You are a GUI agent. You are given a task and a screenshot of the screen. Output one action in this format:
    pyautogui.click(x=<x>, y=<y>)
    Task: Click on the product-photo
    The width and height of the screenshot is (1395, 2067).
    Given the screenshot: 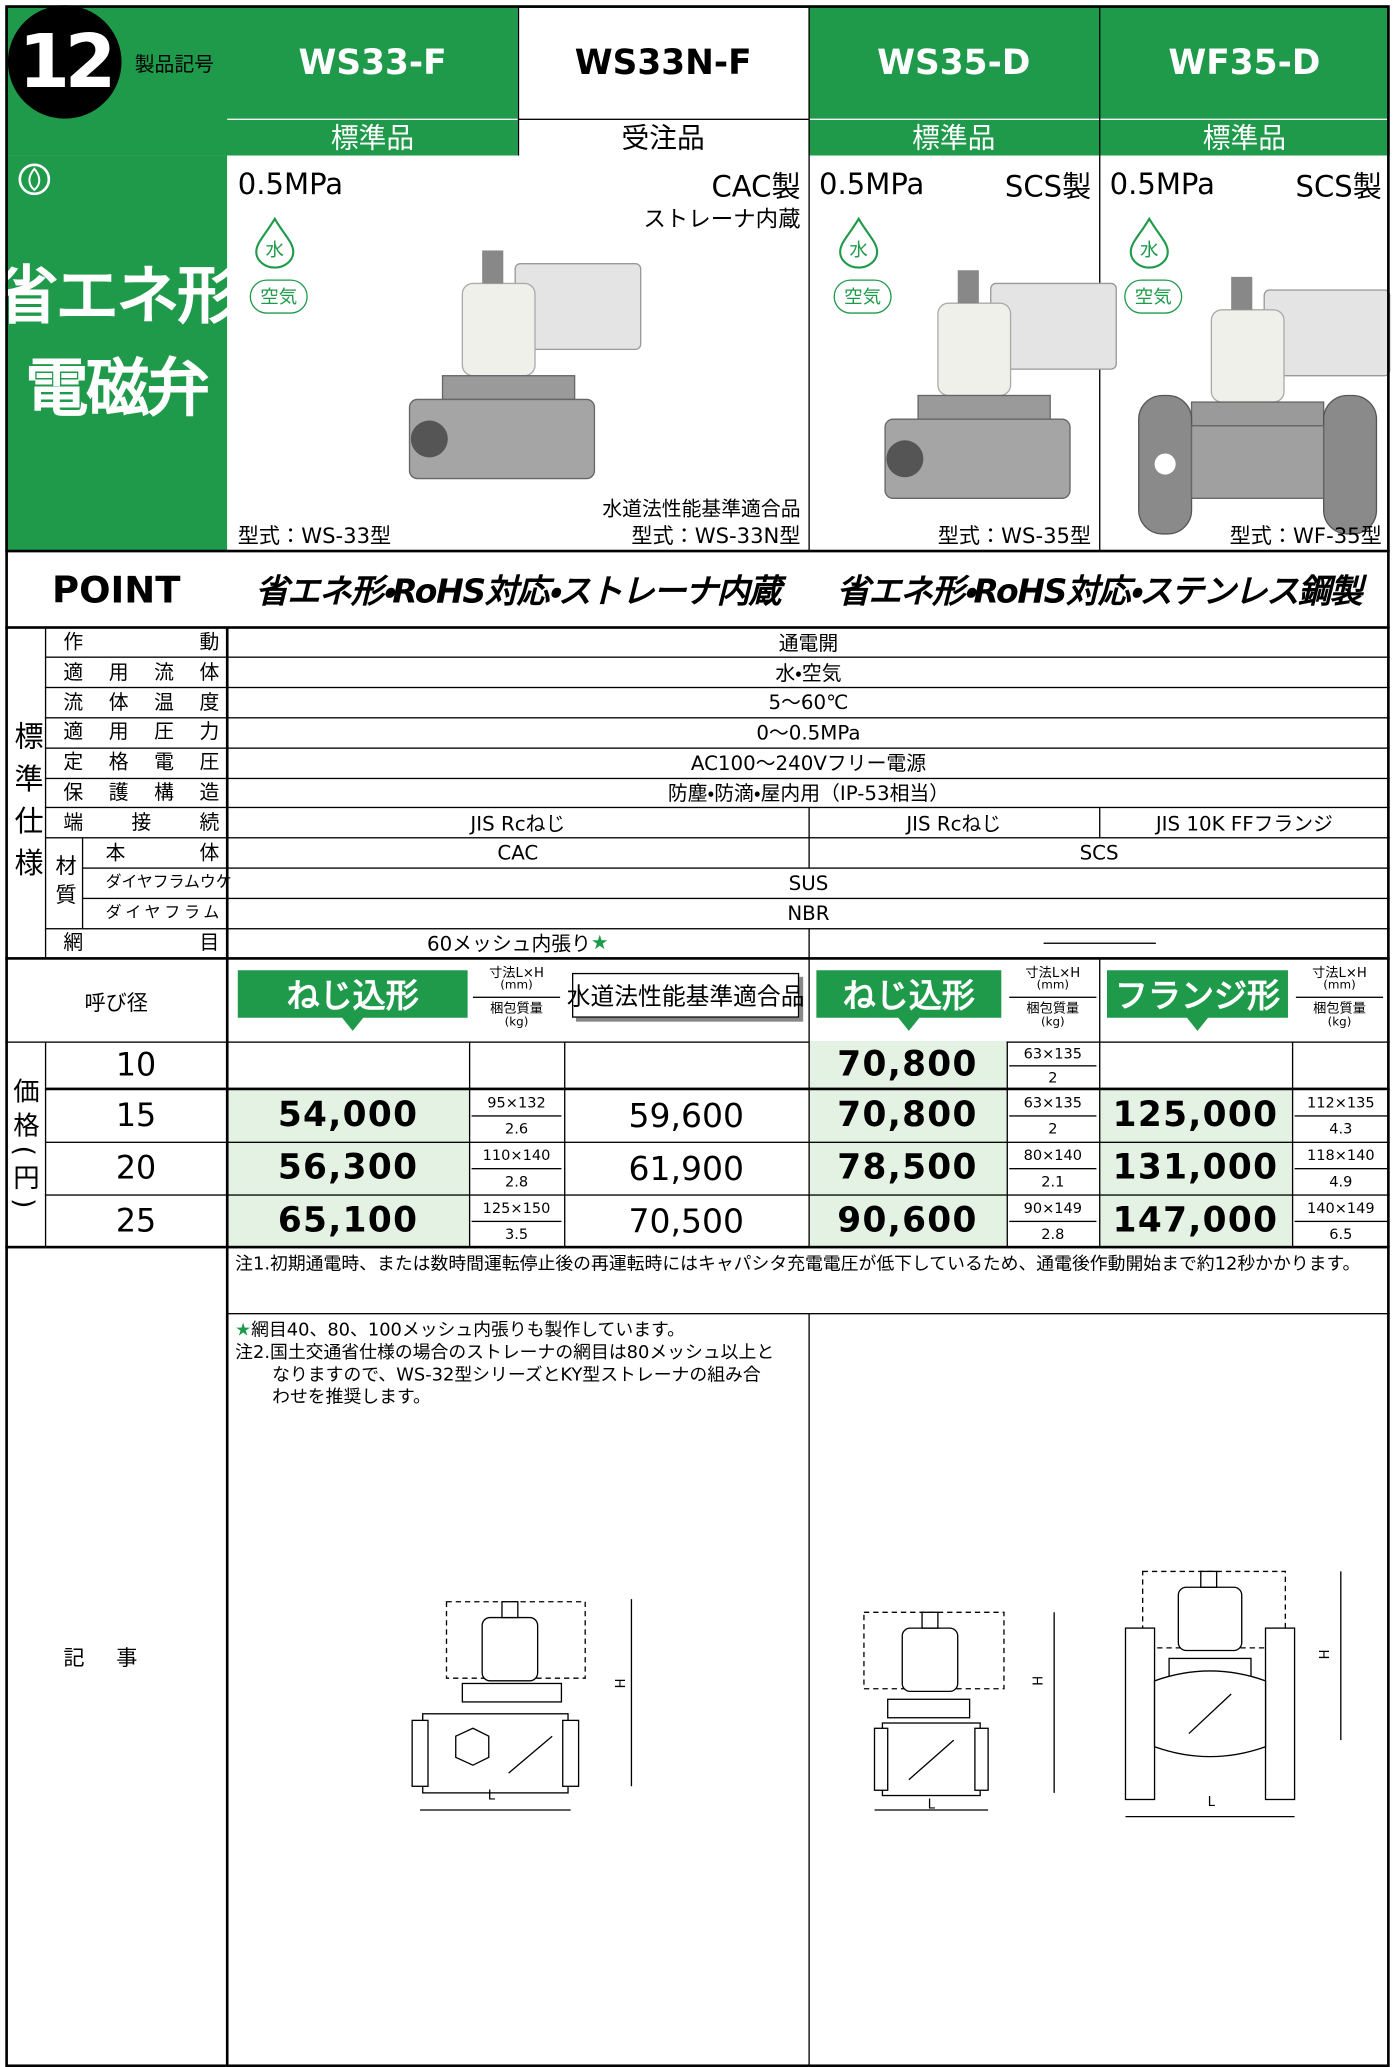 What is the action you would take?
    pyautogui.click(x=1000, y=384)
    